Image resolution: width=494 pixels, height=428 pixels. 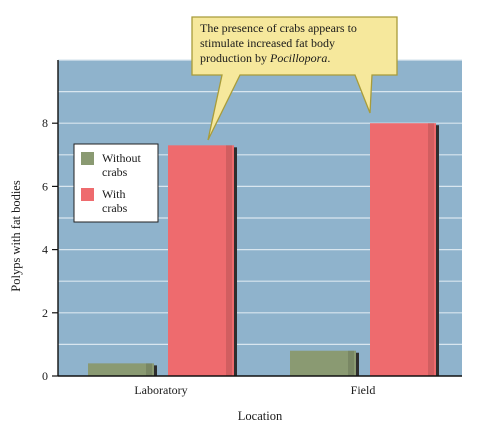 What do you see at coordinates (260, 416) in the screenshot?
I see `x-axis-label: Location` at bounding box center [260, 416].